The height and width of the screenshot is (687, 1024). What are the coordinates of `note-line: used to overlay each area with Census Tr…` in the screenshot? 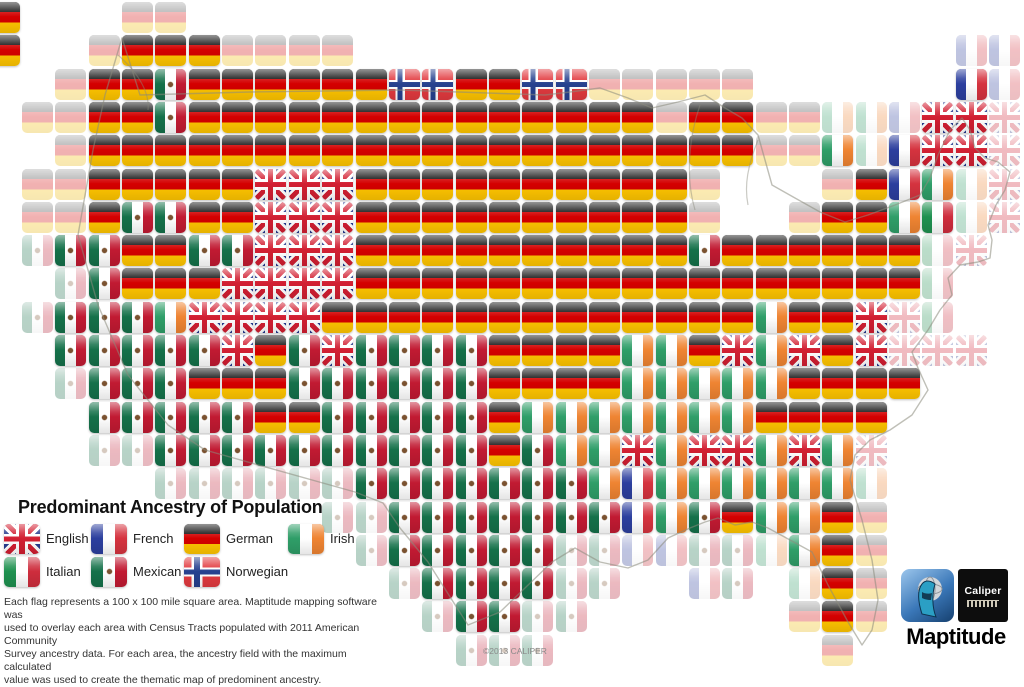 It's located at (182, 634).